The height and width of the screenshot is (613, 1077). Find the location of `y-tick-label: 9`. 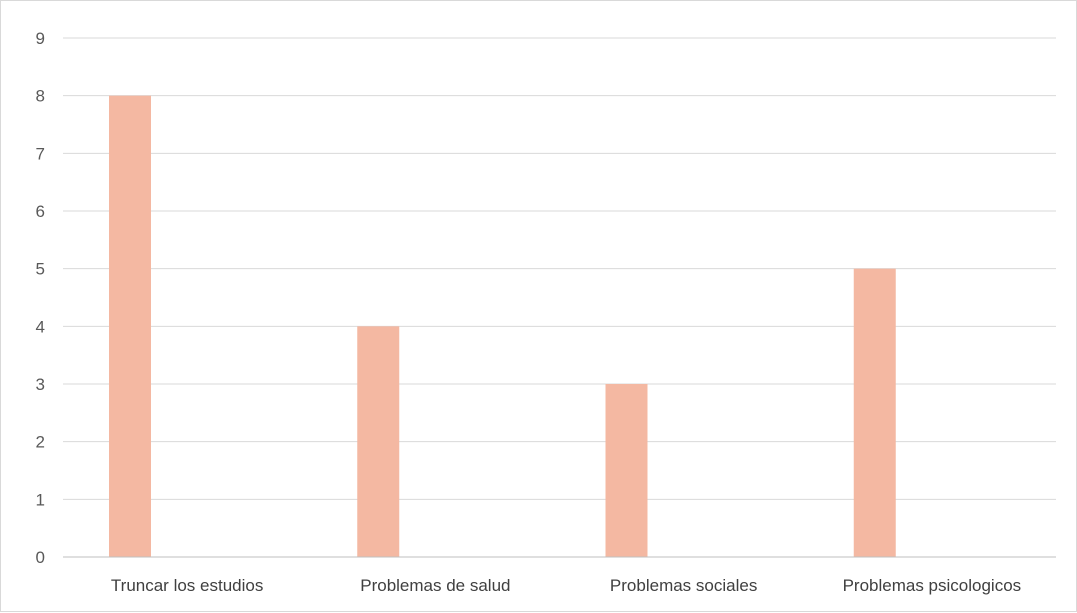

y-tick-label: 9 is located at coordinates (40, 38).